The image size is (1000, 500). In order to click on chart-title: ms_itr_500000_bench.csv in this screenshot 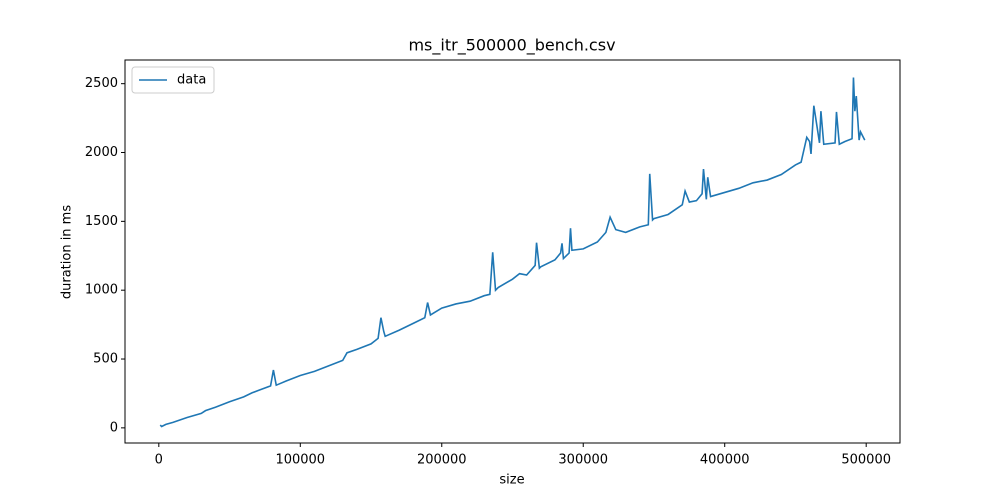, I will do `click(511, 46)`.